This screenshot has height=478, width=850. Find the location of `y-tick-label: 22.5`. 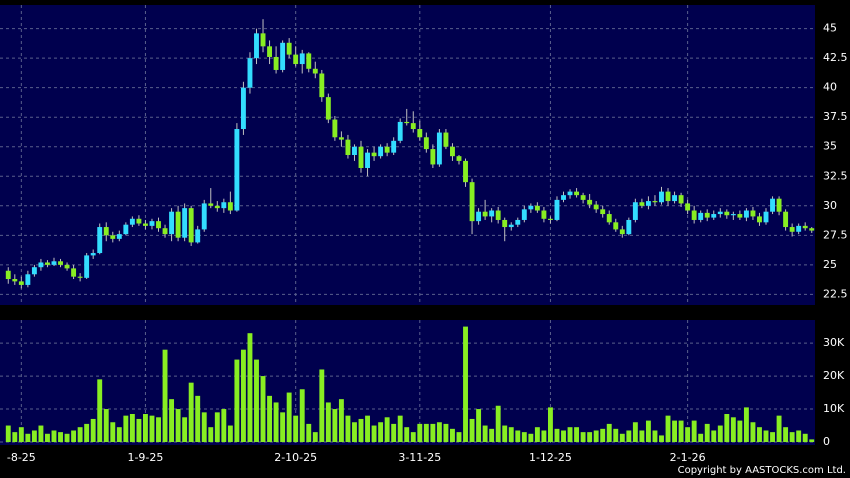

y-tick-label: 22.5 is located at coordinates (835, 293).